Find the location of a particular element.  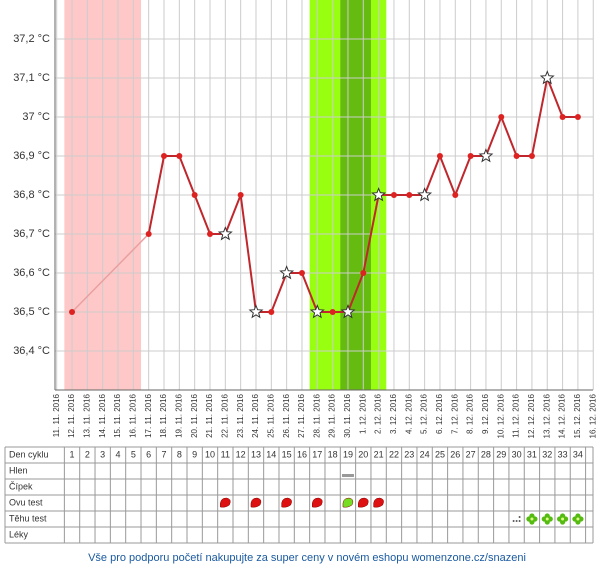

tehu-test-flower is located at coordinates (547, 519).